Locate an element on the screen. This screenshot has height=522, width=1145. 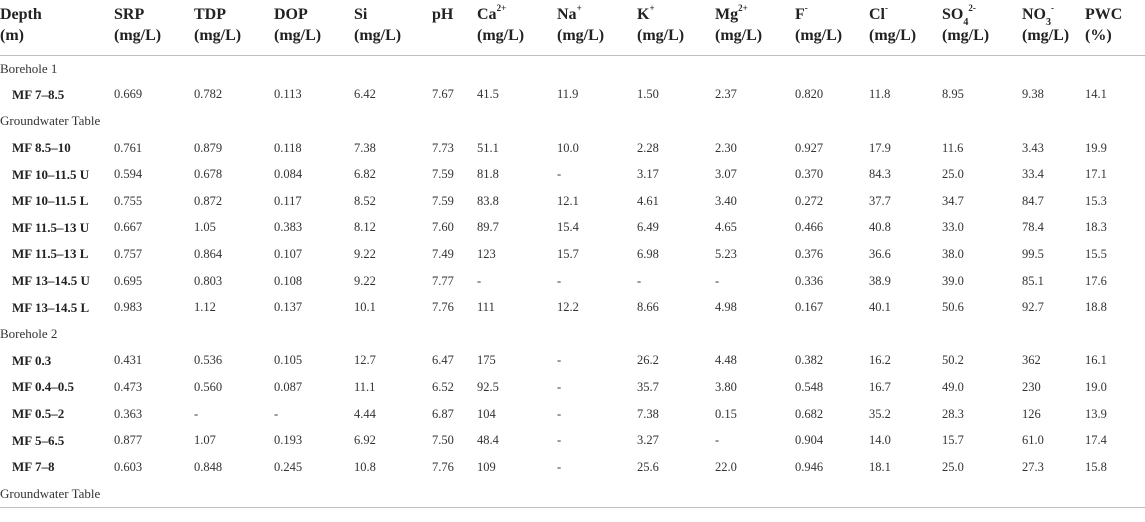
table-cell: 7.67 is located at coordinates (443, 94).